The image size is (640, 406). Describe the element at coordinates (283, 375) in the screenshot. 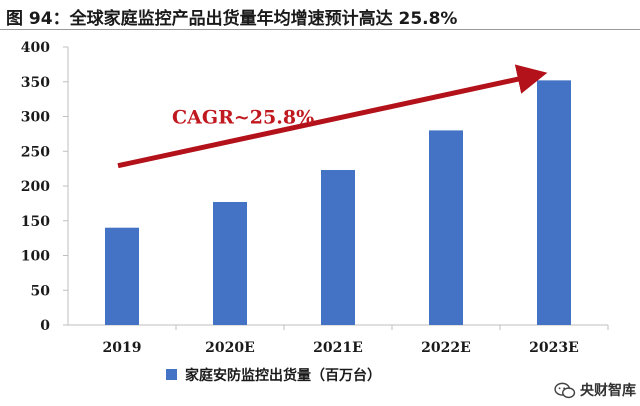

I see `legend-label: 家庭安防监控出货量（百万台）` at that location.